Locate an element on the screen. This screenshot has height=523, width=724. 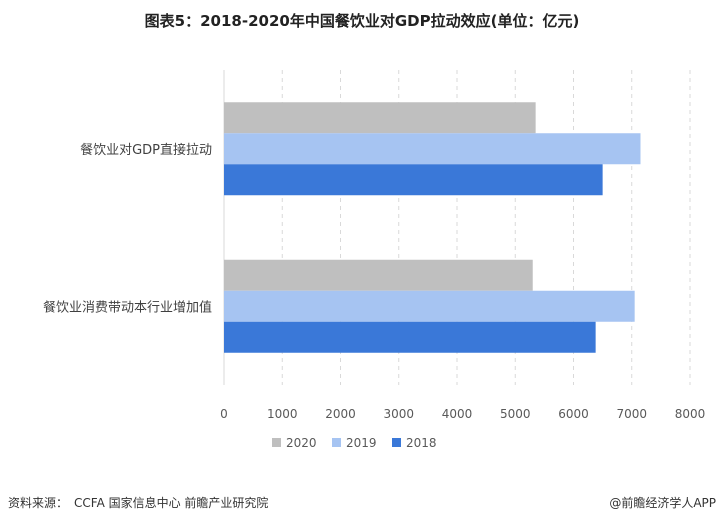
legend-label: 2020 is located at coordinates (301, 443).